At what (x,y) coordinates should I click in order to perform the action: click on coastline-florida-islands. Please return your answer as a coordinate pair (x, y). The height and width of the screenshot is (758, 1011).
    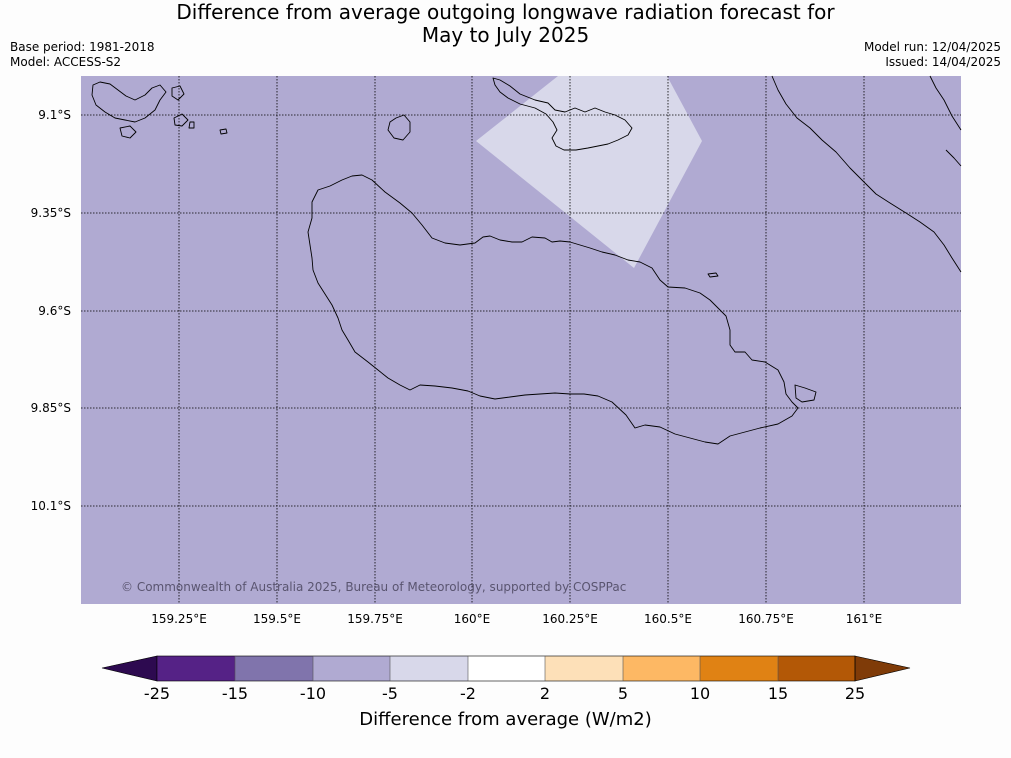
    Looking at the image, I should click on (562, 114).